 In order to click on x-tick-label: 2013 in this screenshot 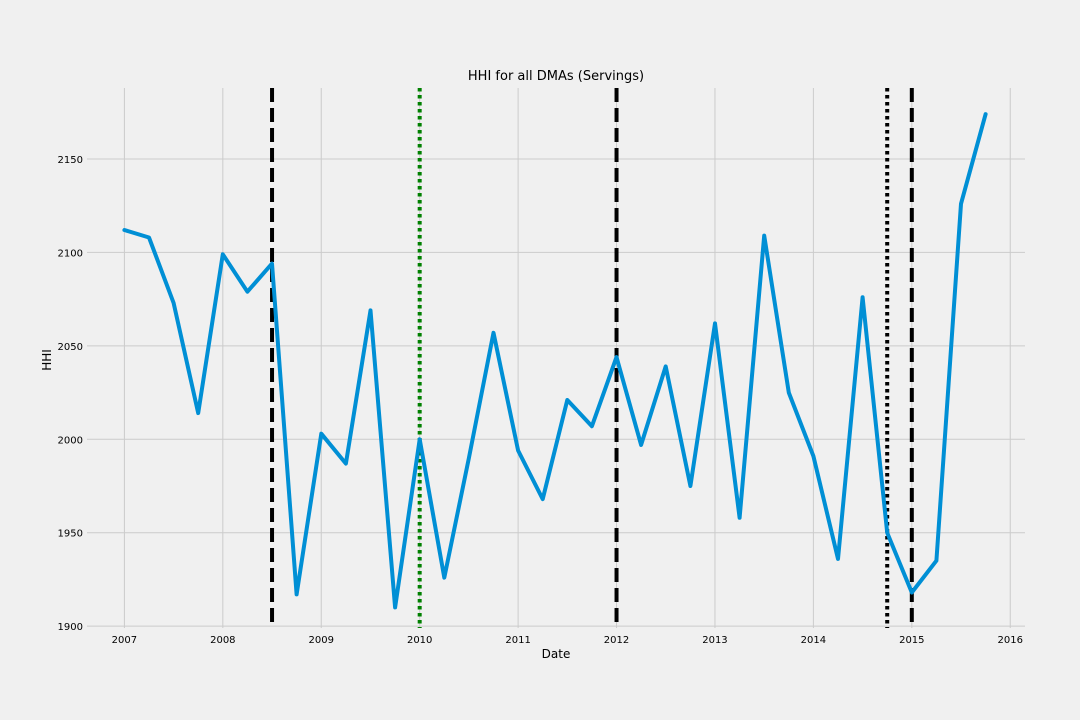, I will do `click(714, 640)`.